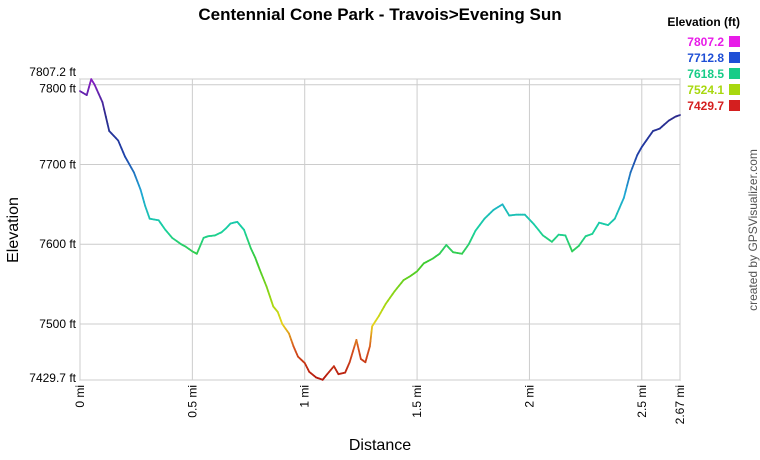 Image resolution: width=760 pixels, height=460 pixels. Describe the element at coordinates (52, 72) in the screenshot. I see `y-tick-label: 7807.2 ft` at that location.